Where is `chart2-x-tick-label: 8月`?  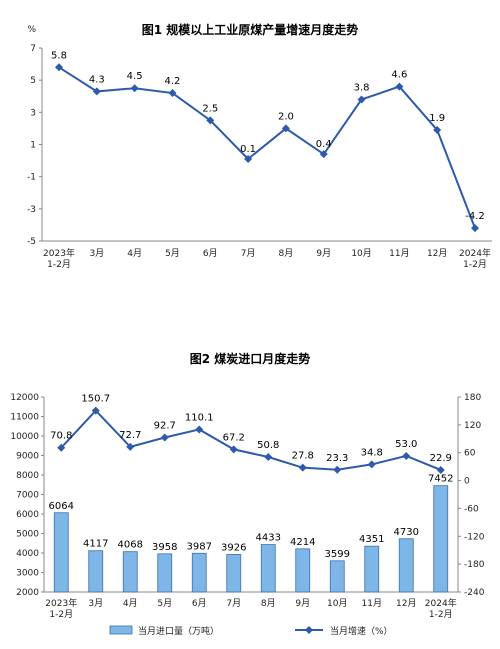 chart2-x-tick-label: 8月 is located at coordinates (268, 603).